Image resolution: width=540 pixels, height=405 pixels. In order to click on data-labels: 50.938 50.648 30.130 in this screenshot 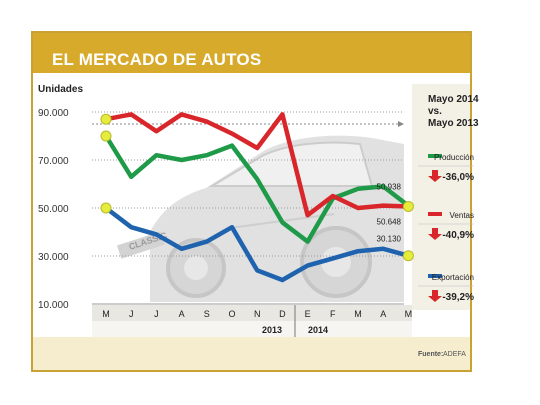, I will do `click(389, 213)`.